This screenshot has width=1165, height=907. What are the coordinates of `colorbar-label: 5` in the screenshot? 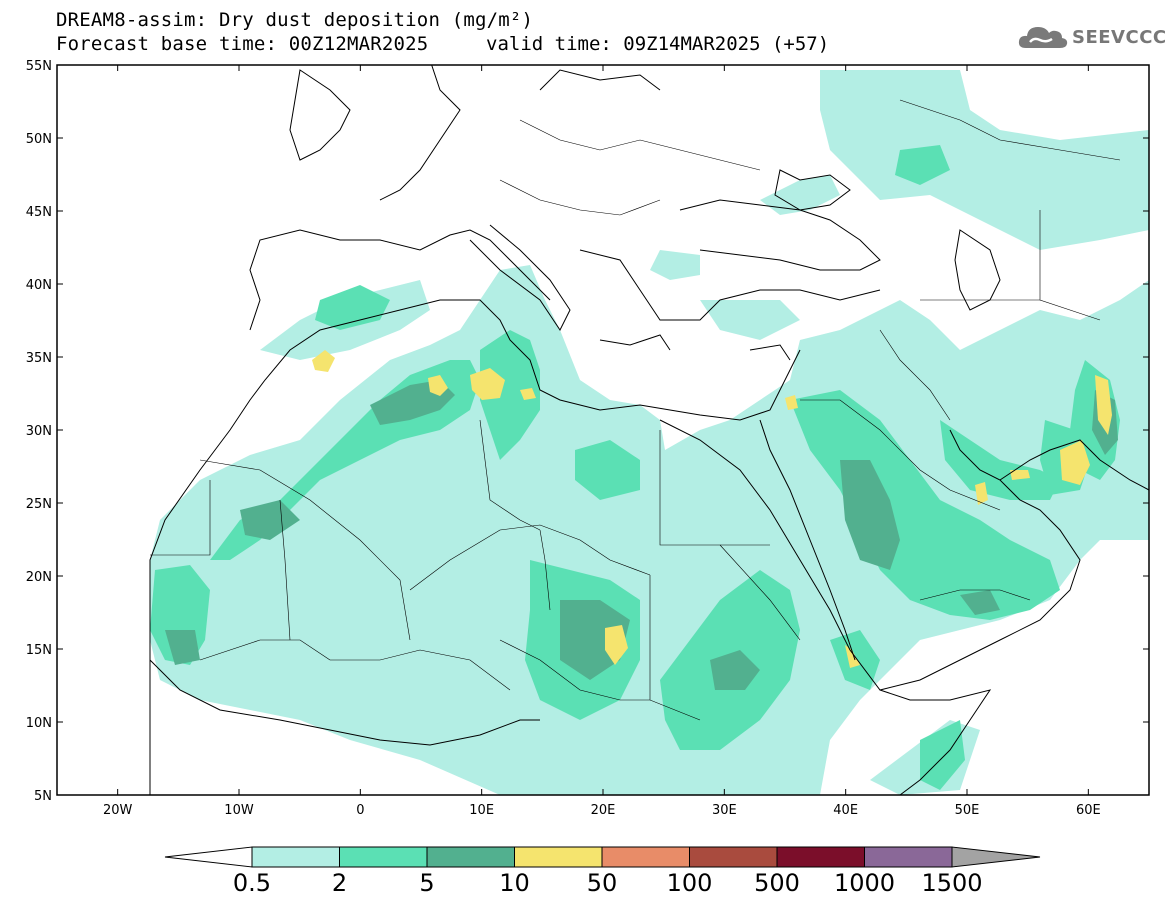 It's located at (426, 883).